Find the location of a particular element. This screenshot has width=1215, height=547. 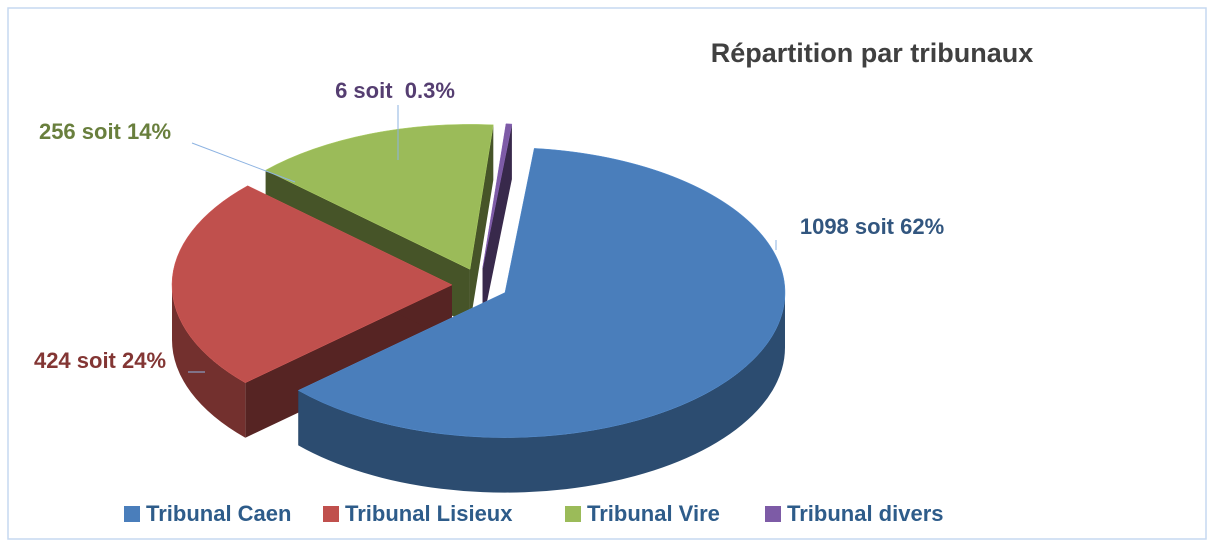

data-label: 6 soit 0.3% is located at coordinates (395, 90).